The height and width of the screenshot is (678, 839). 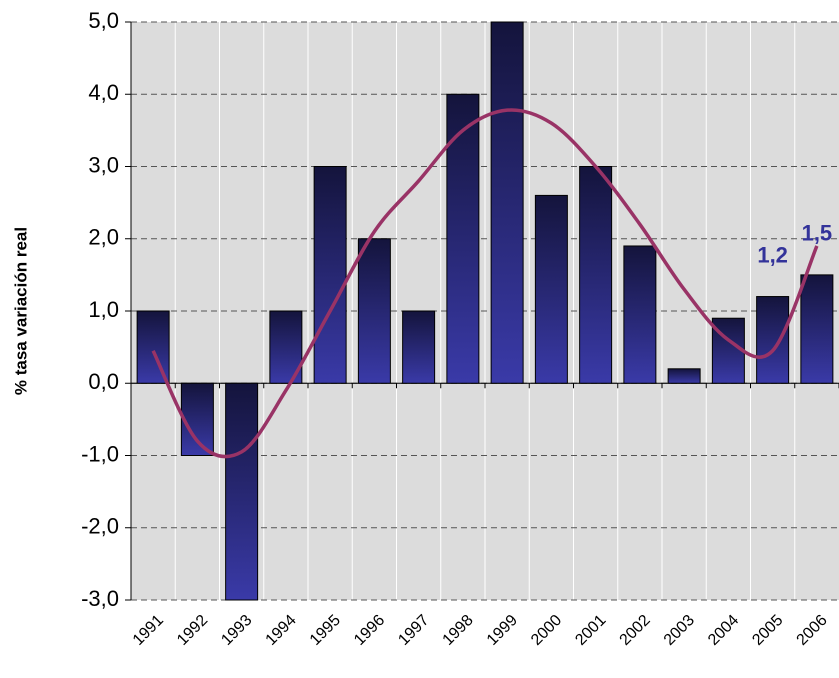 What do you see at coordinates (817, 233) in the screenshot?
I see `value-label: 1,5` at bounding box center [817, 233].